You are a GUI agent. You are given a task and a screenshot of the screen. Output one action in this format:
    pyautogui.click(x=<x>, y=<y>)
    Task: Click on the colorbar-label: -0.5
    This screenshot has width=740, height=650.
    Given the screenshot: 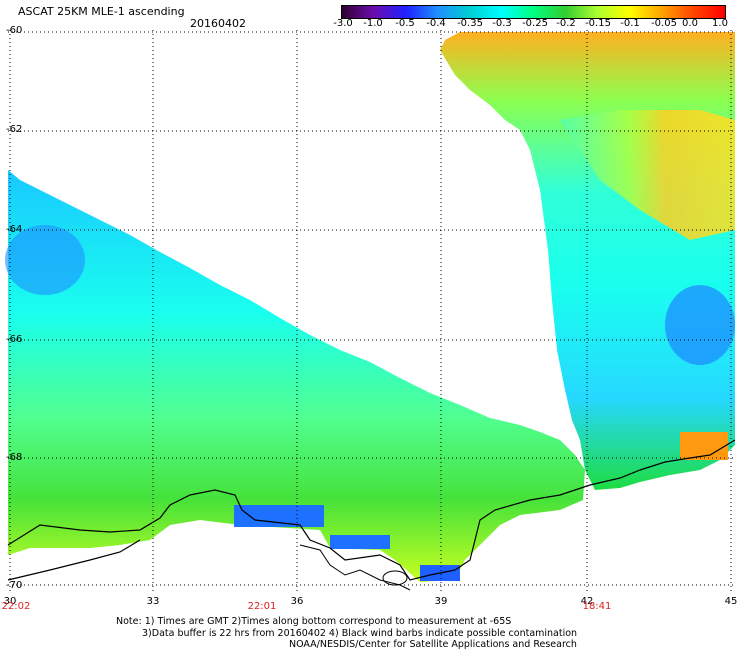 What is the action you would take?
    pyautogui.click(x=405, y=23)
    